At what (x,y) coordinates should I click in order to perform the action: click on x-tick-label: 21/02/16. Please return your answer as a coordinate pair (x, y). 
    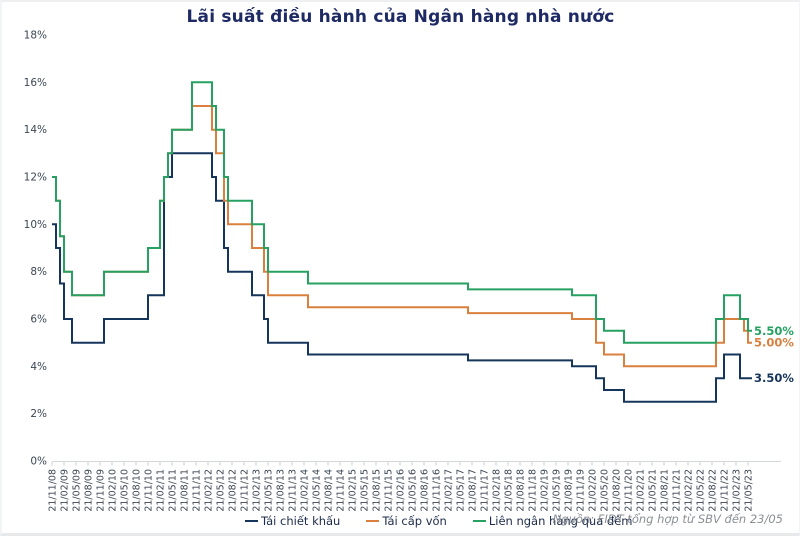
    Looking at the image, I should click on (401, 490).